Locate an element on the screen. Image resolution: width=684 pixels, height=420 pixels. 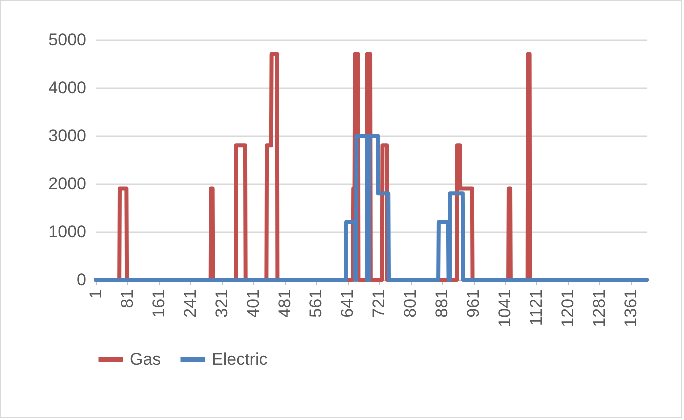
x-tick-label: 641 is located at coordinates (348, 304).